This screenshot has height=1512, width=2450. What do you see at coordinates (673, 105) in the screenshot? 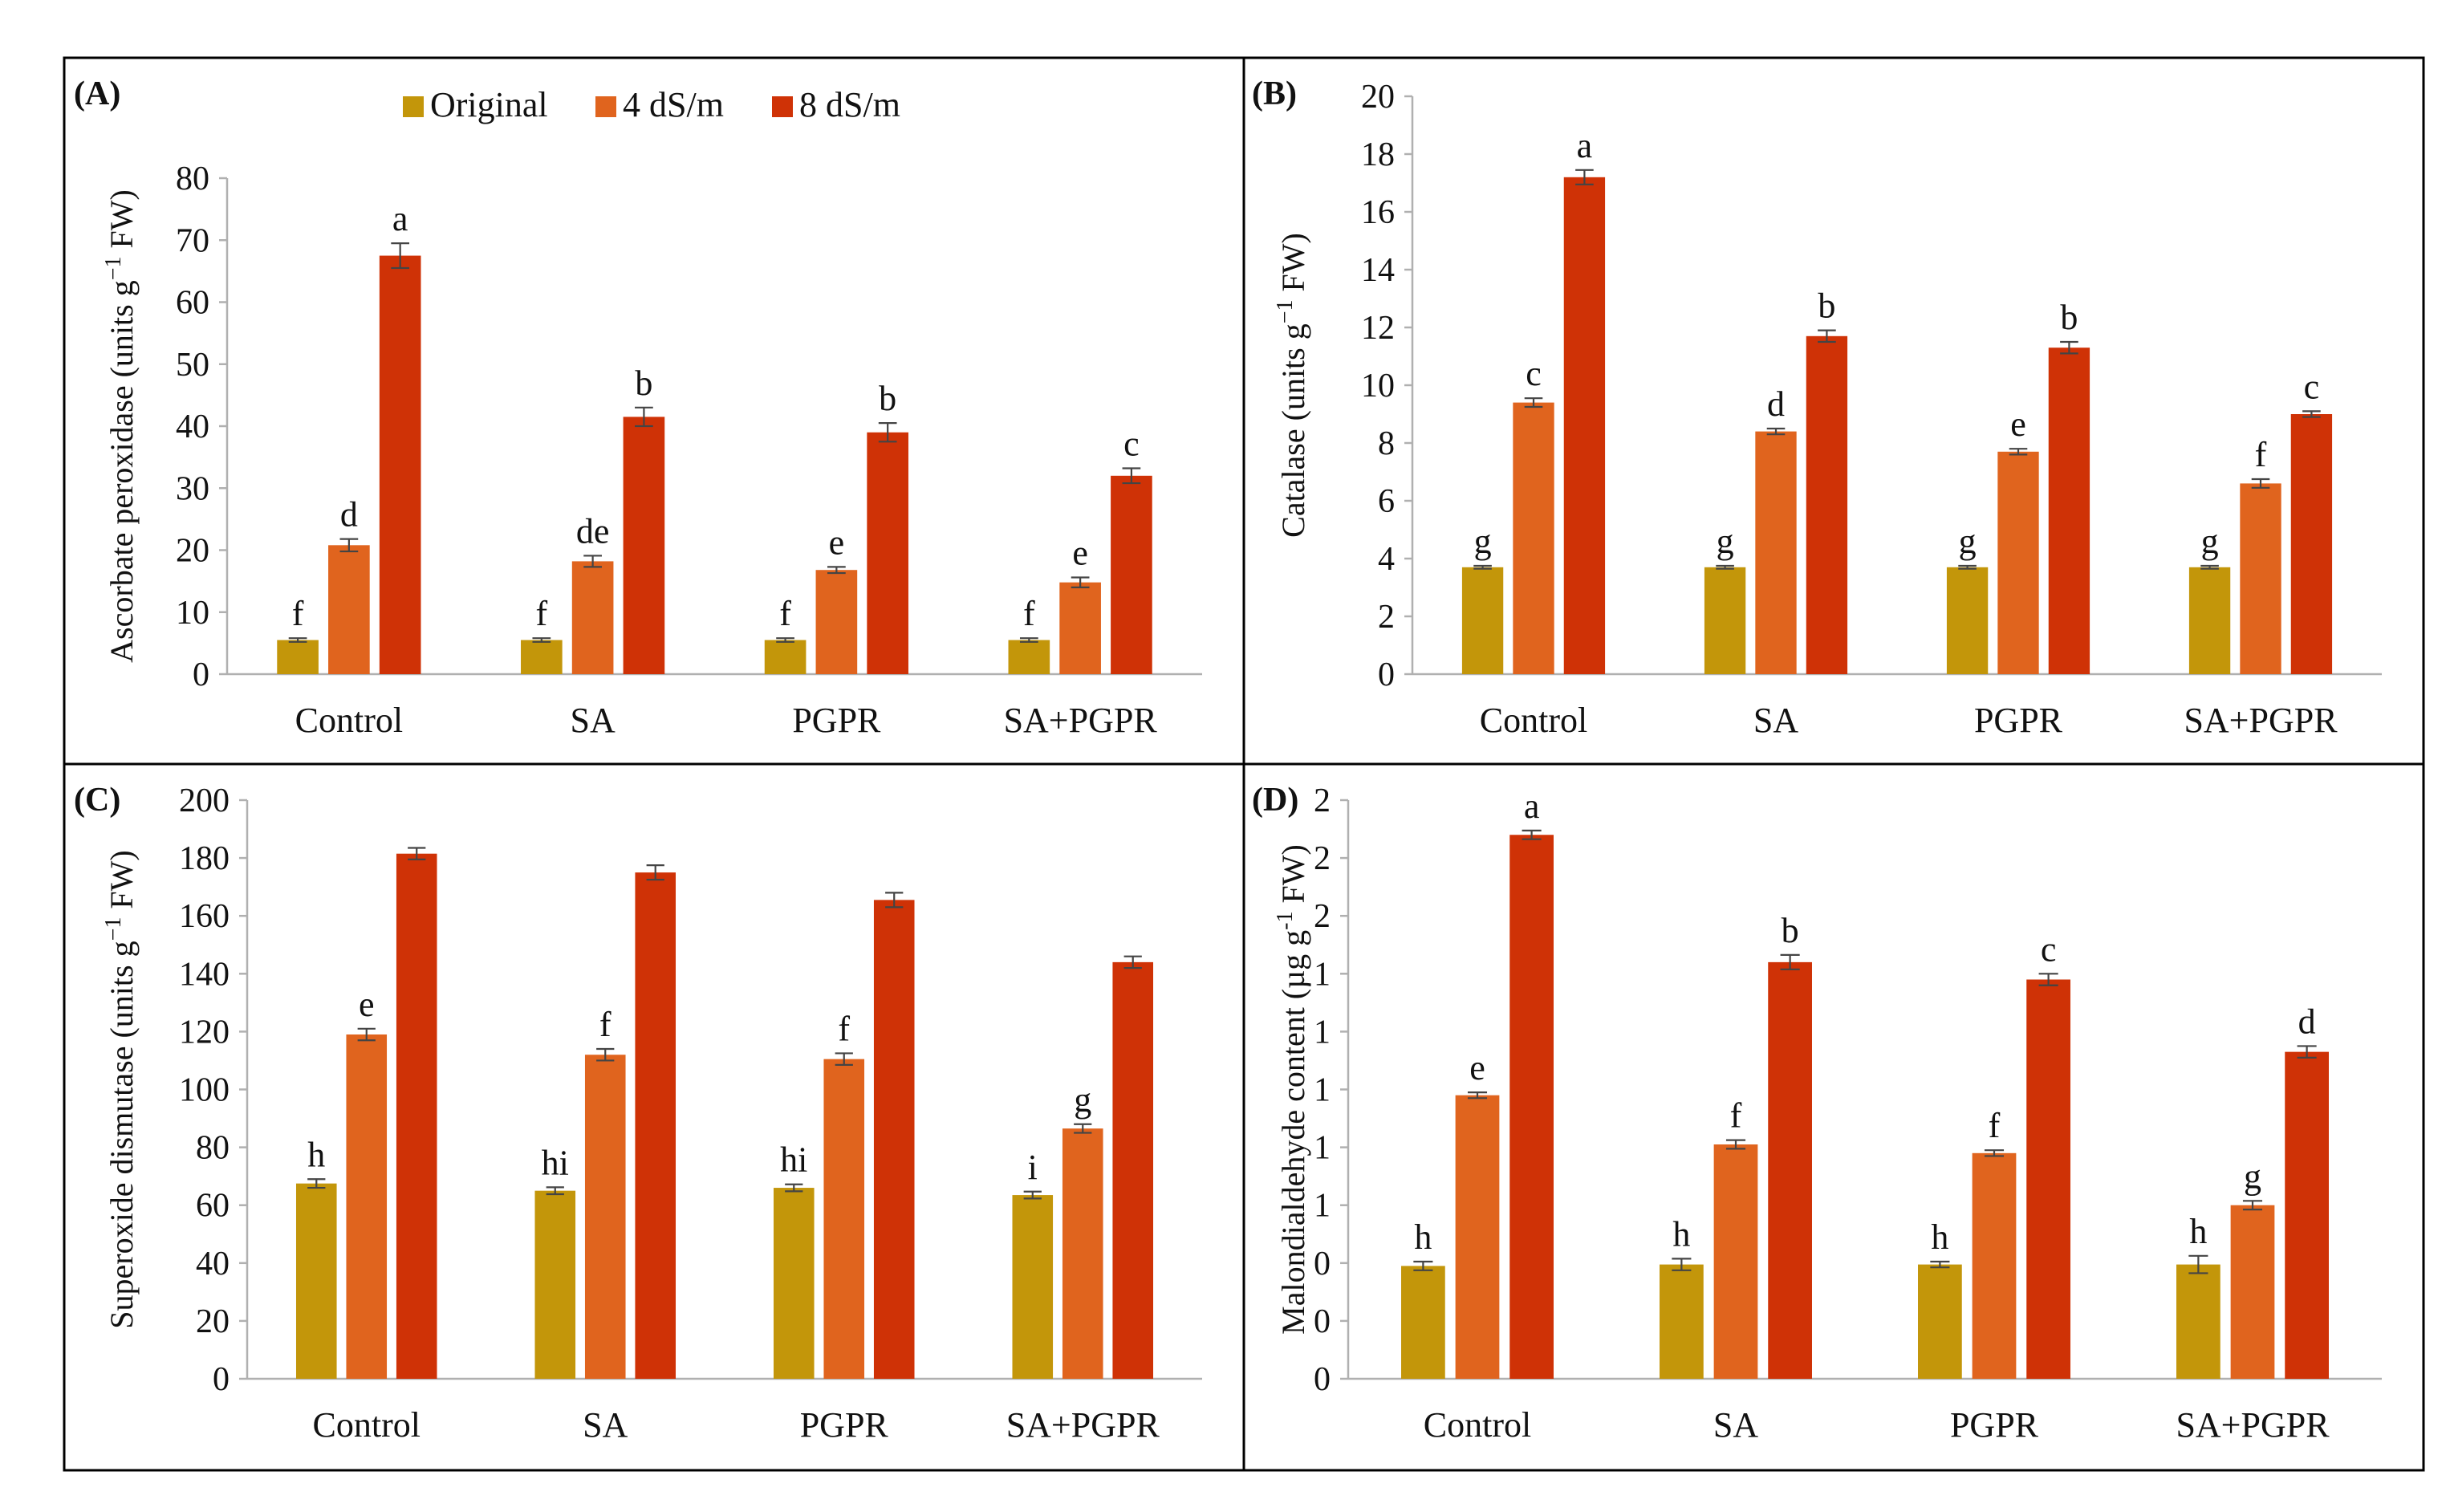
I see `legend-label-4ds: 4 dS/m` at bounding box center [673, 105].